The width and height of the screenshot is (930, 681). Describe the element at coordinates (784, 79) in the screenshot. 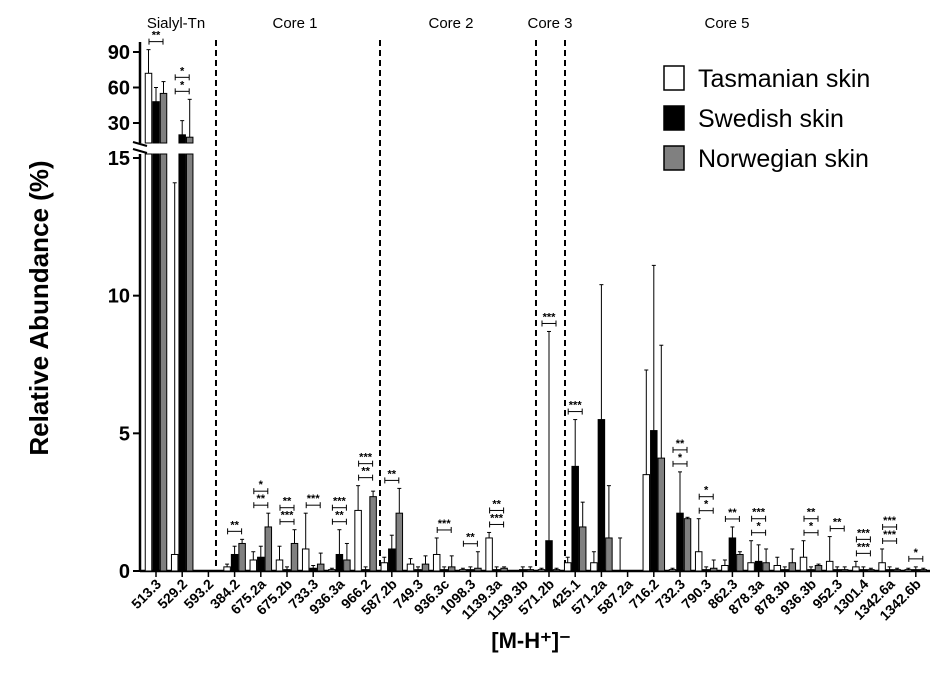

I see `legend-label: Tasmanian skin` at that location.